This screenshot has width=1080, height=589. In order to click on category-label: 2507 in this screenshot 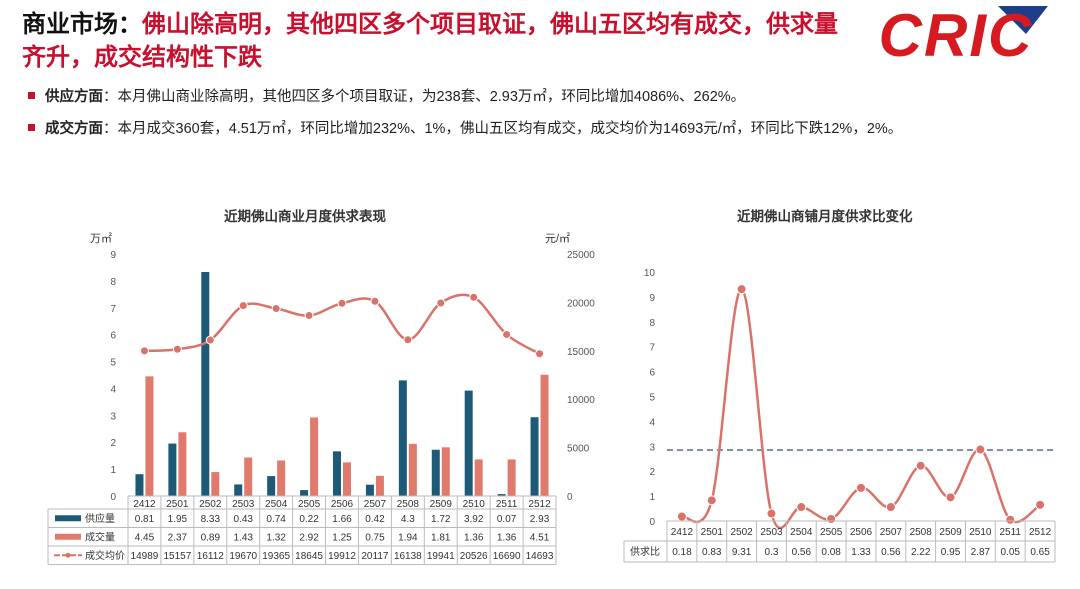, I will do `click(375, 504)`.